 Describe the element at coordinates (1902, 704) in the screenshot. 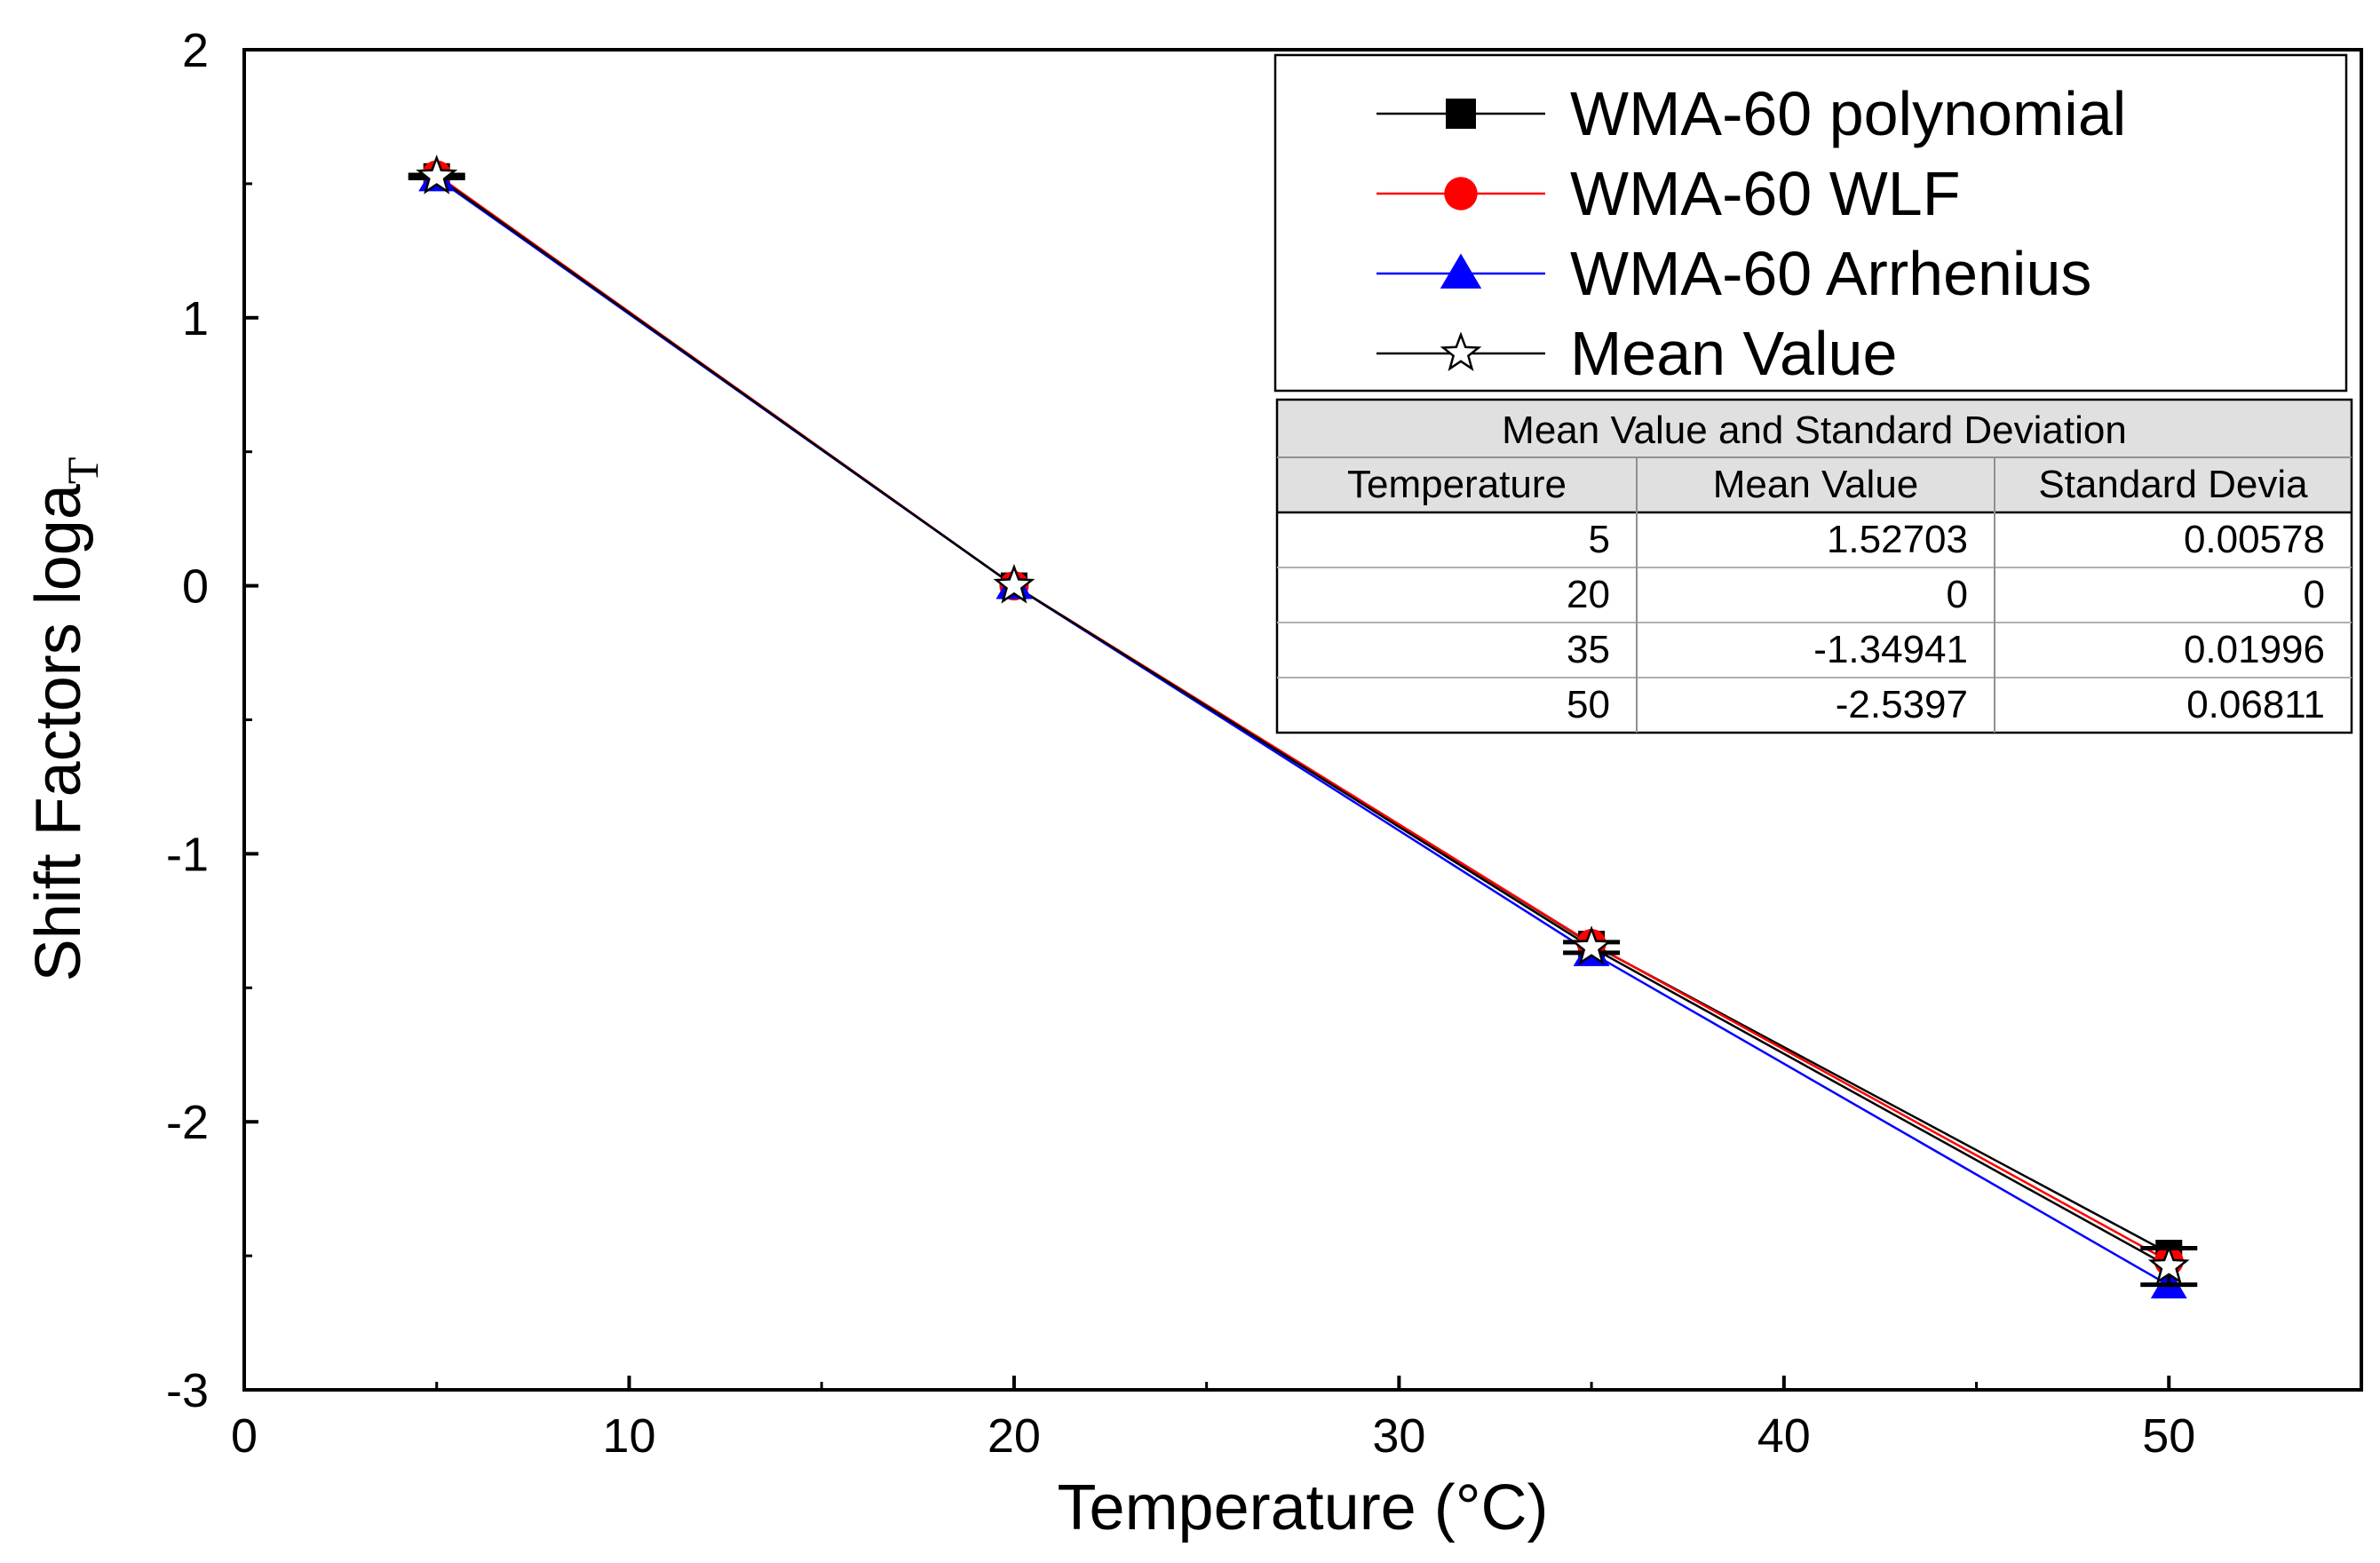

I see `table-cell: -2.5397` at that location.